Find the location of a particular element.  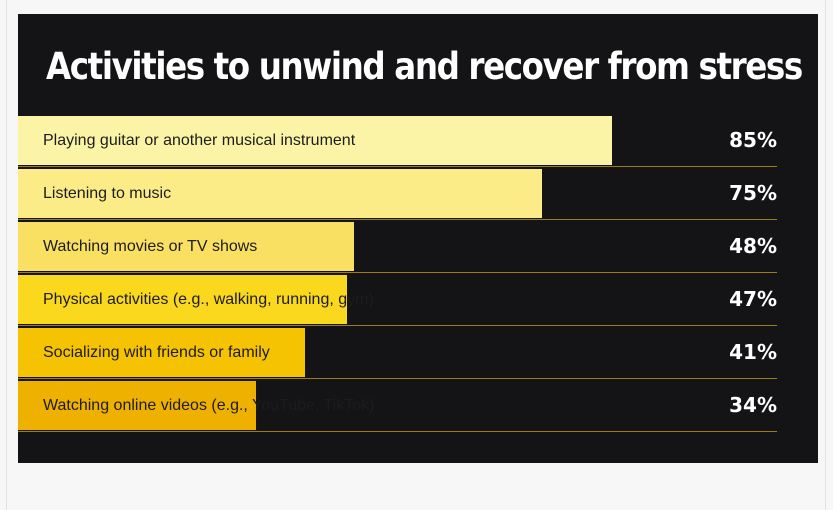

bar-value-label: 75% is located at coordinates (753, 193).